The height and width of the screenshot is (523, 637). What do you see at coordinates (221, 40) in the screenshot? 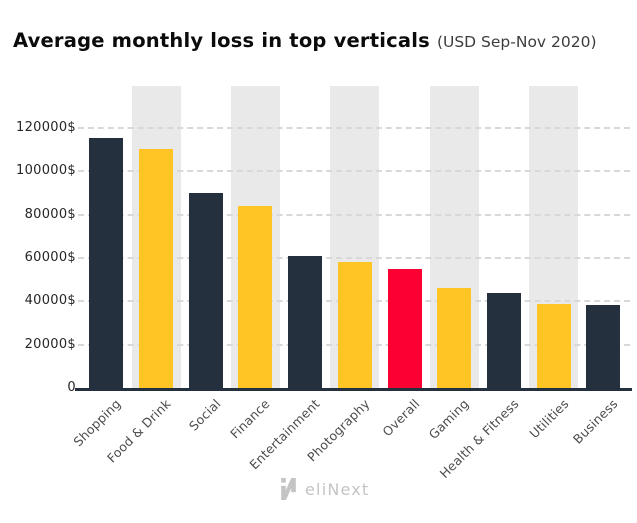
I see `chart-title: Average monthly loss in top verticals` at bounding box center [221, 40].